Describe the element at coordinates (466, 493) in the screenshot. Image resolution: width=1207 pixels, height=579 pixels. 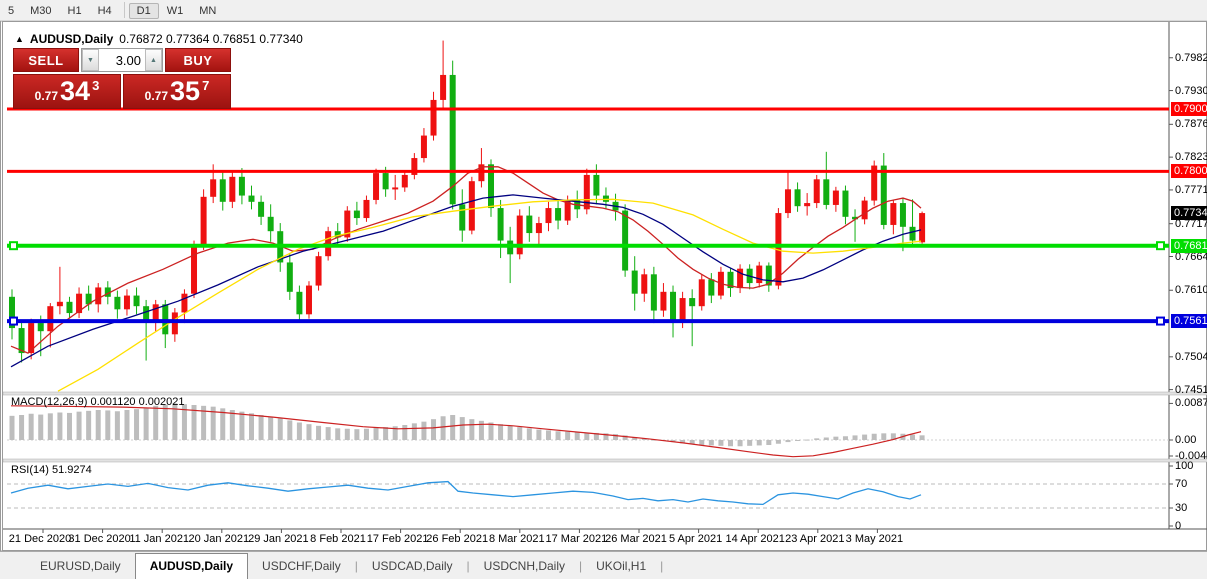
I see `rsi-line` at that location.